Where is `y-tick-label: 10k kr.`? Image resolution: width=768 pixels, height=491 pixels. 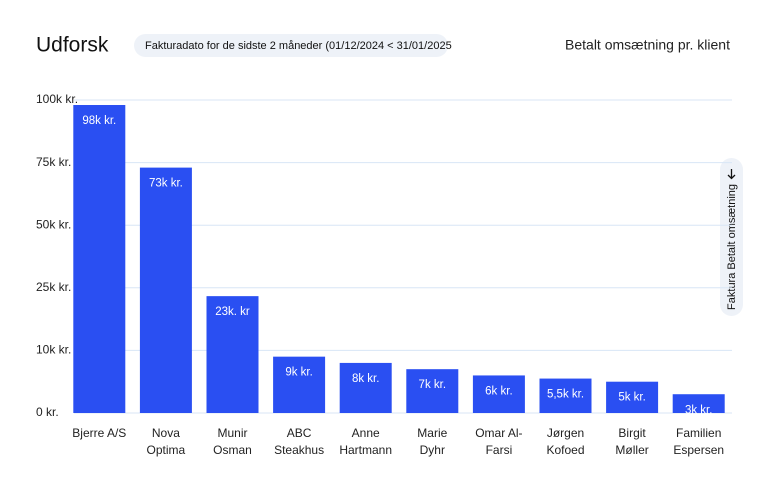 y-tick-label: 10k kr. is located at coordinates (53, 350).